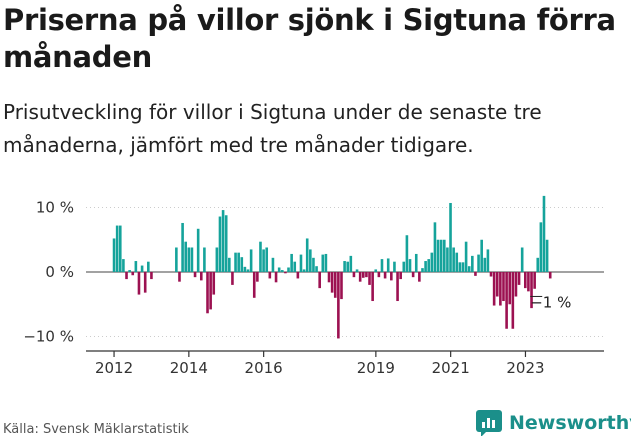 This screenshot has width=631, height=439. Describe the element at coordinates (550, 302) in the screenshot. I see `last-value-annotation: −1 %` at that location.